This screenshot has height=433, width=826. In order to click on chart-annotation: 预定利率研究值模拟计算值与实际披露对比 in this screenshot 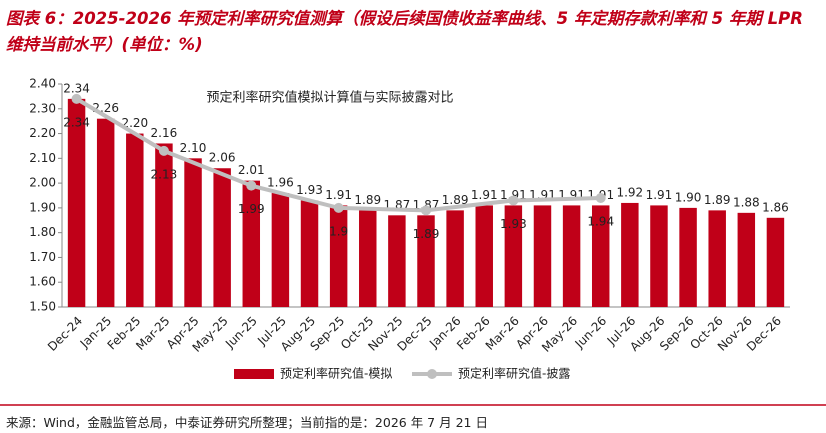, I will do `click(329, 98)`.